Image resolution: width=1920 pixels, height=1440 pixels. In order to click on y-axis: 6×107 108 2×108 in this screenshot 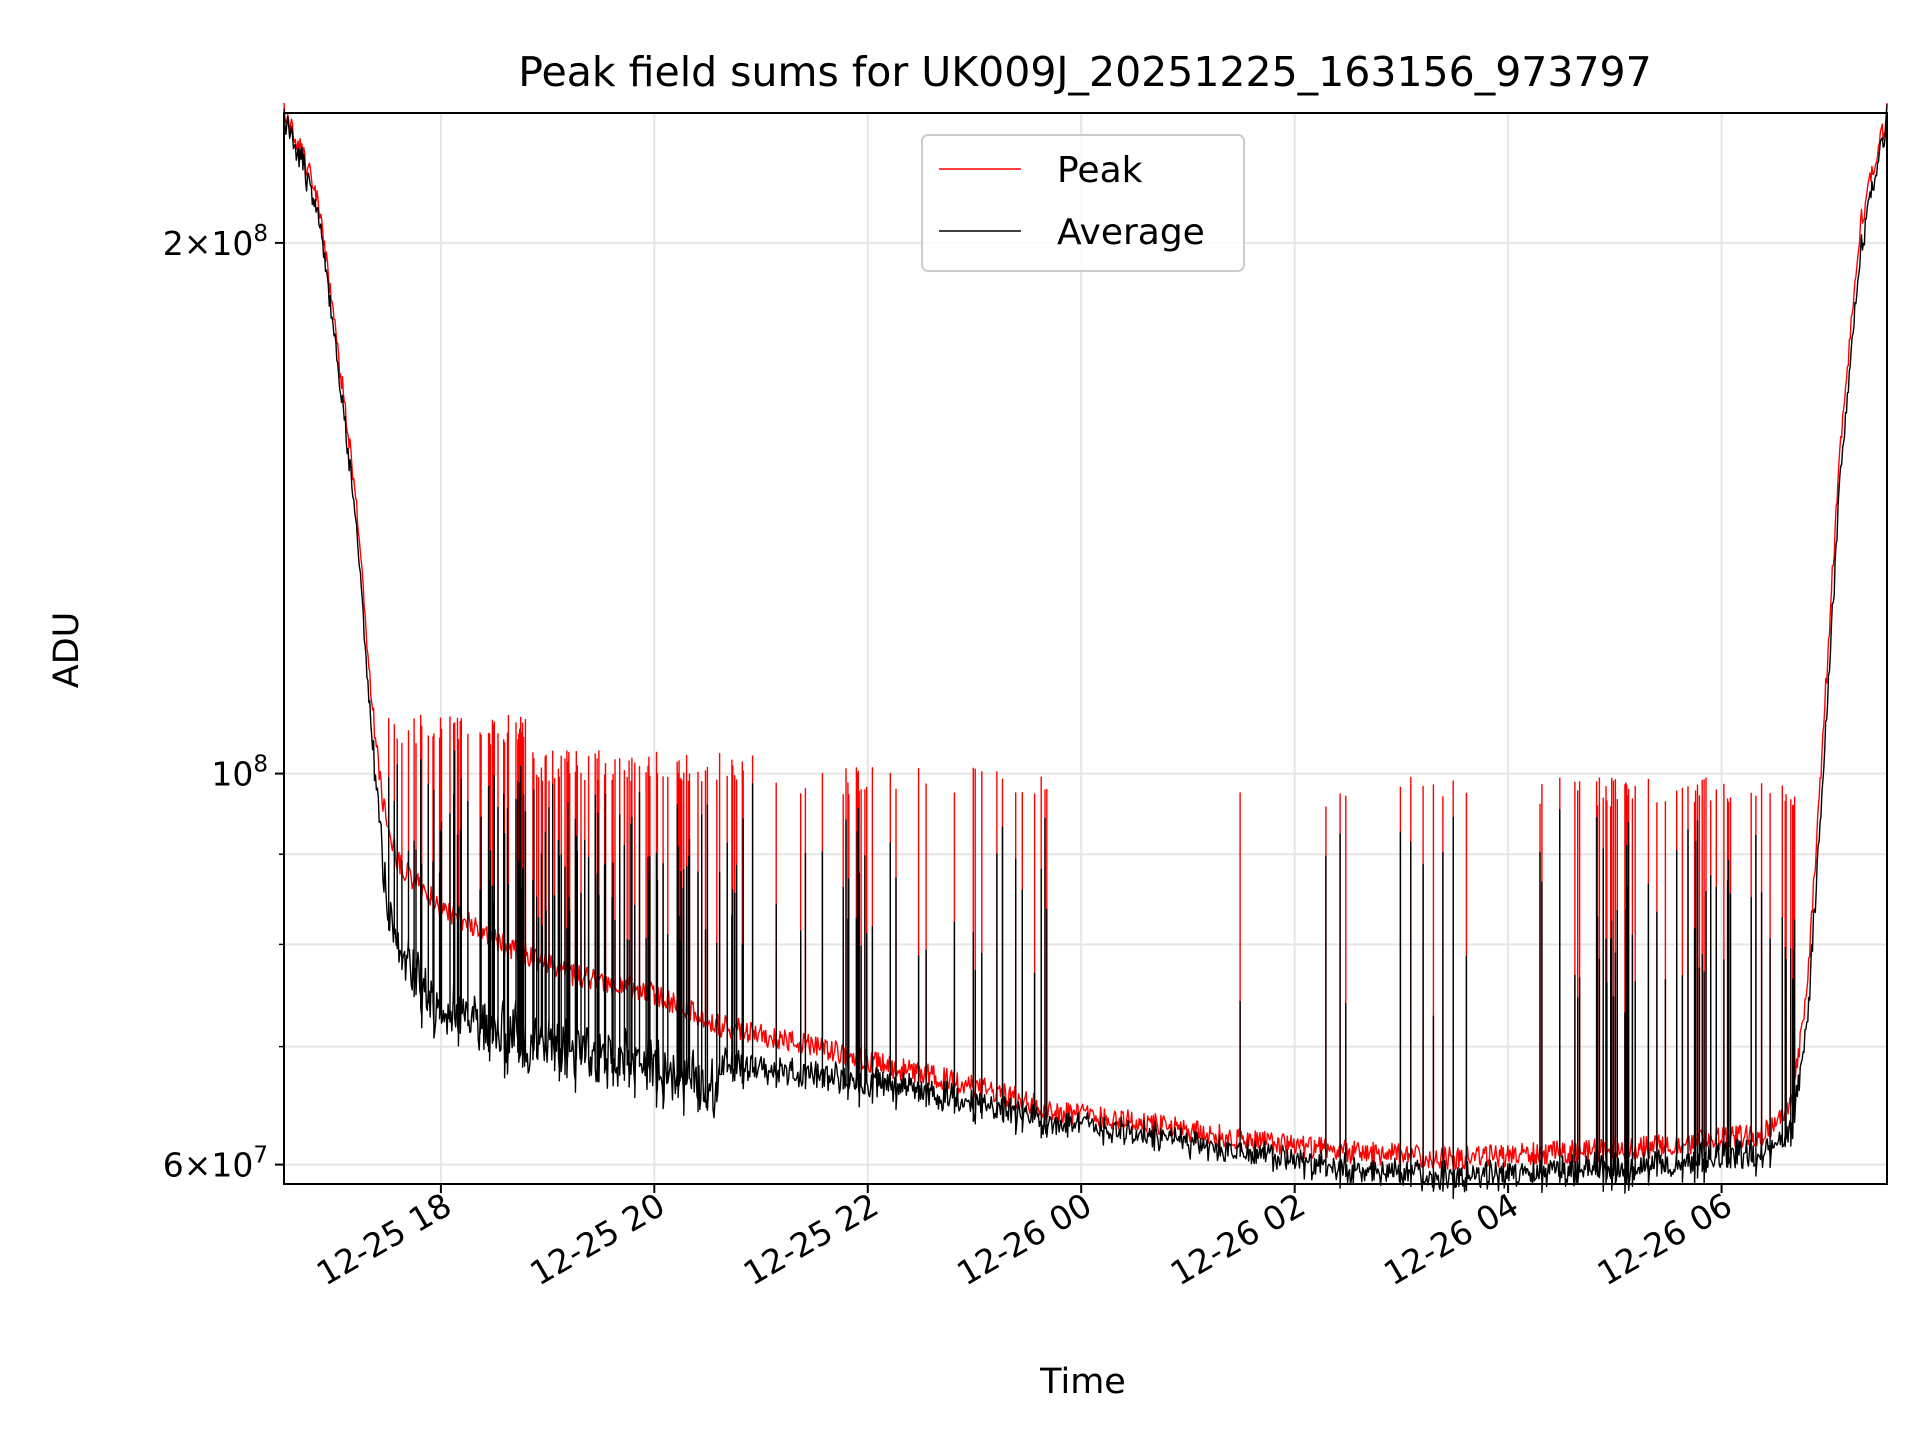, I will do `click(223, 703)`.